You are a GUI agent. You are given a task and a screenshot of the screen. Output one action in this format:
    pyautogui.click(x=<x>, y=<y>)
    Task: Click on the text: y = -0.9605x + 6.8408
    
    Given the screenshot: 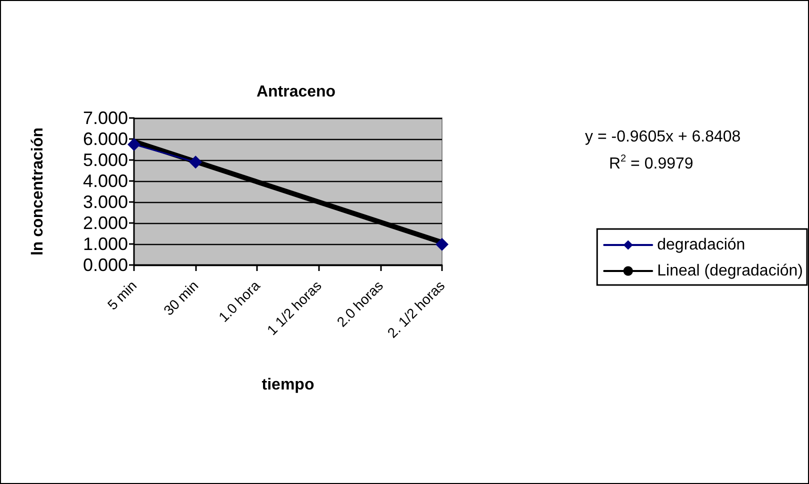 What is the action you would take?
    pyautogui.click(x=663, y=137)
    